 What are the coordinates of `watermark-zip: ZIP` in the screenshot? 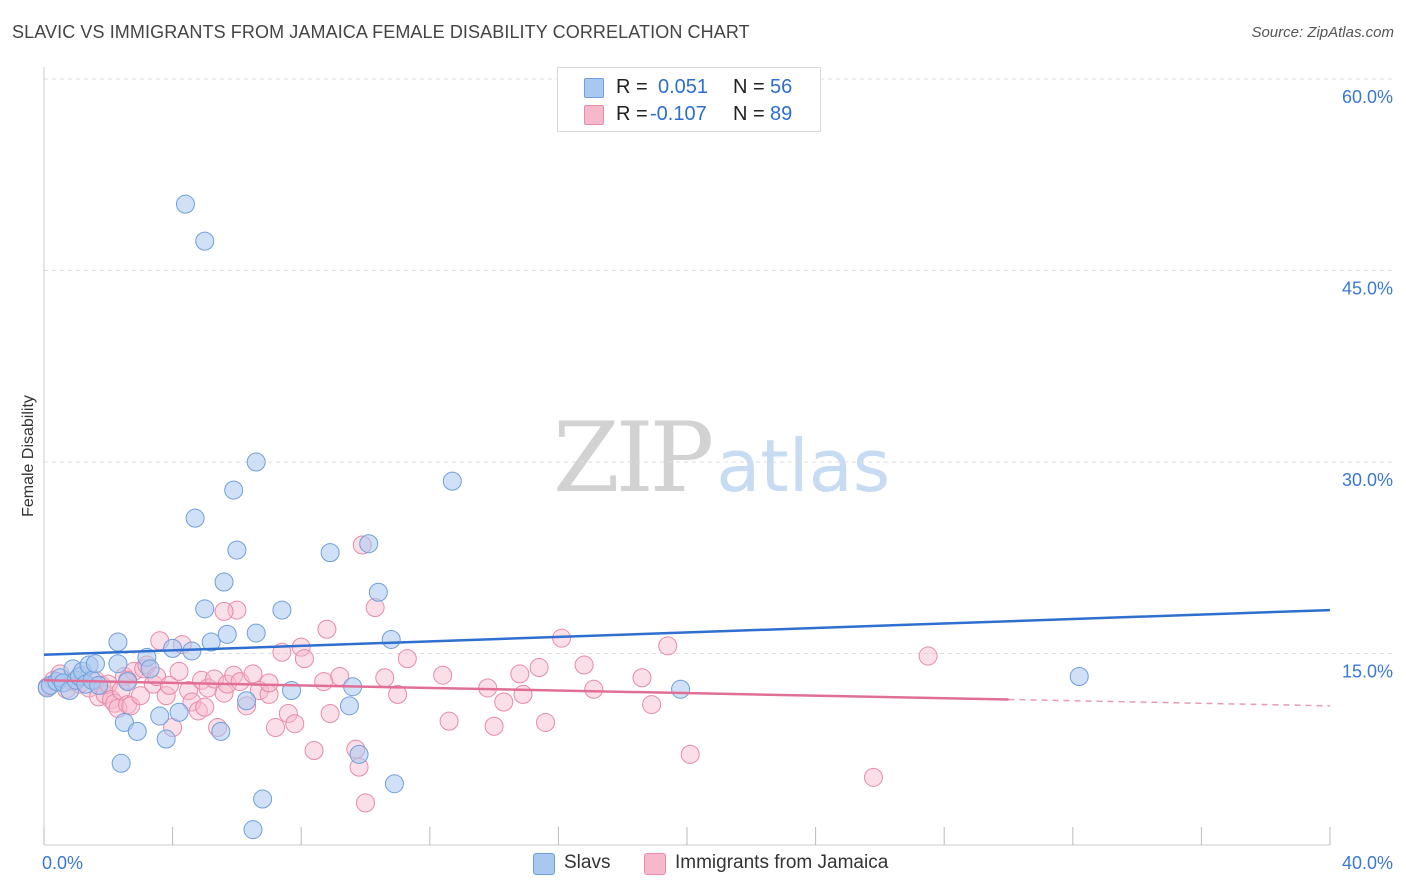 It's located at (633, 458).